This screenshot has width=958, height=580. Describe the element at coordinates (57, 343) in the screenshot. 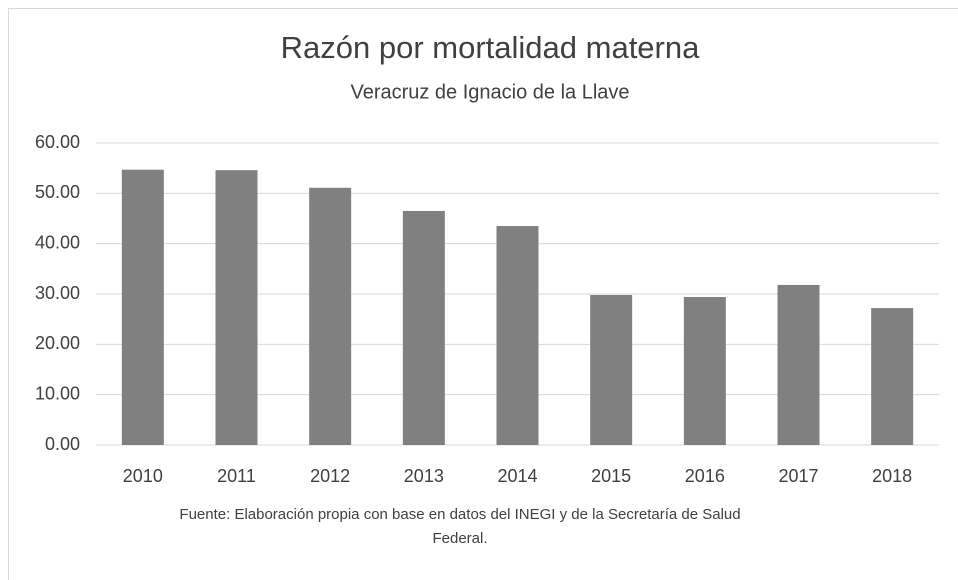

I see `y-tick-label: 20.00` at that location.